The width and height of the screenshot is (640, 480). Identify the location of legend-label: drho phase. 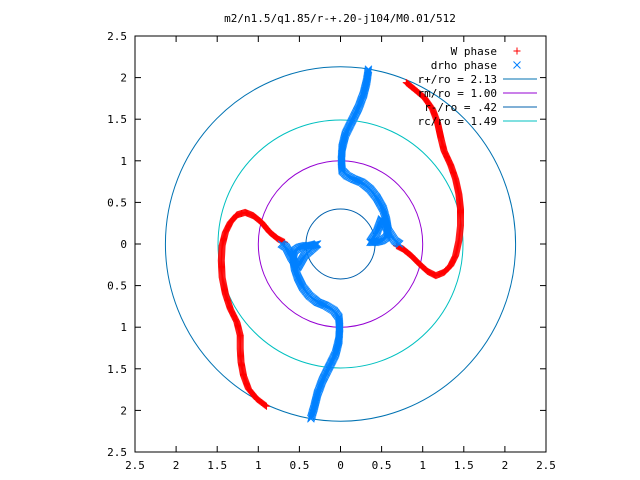
(464, 65).